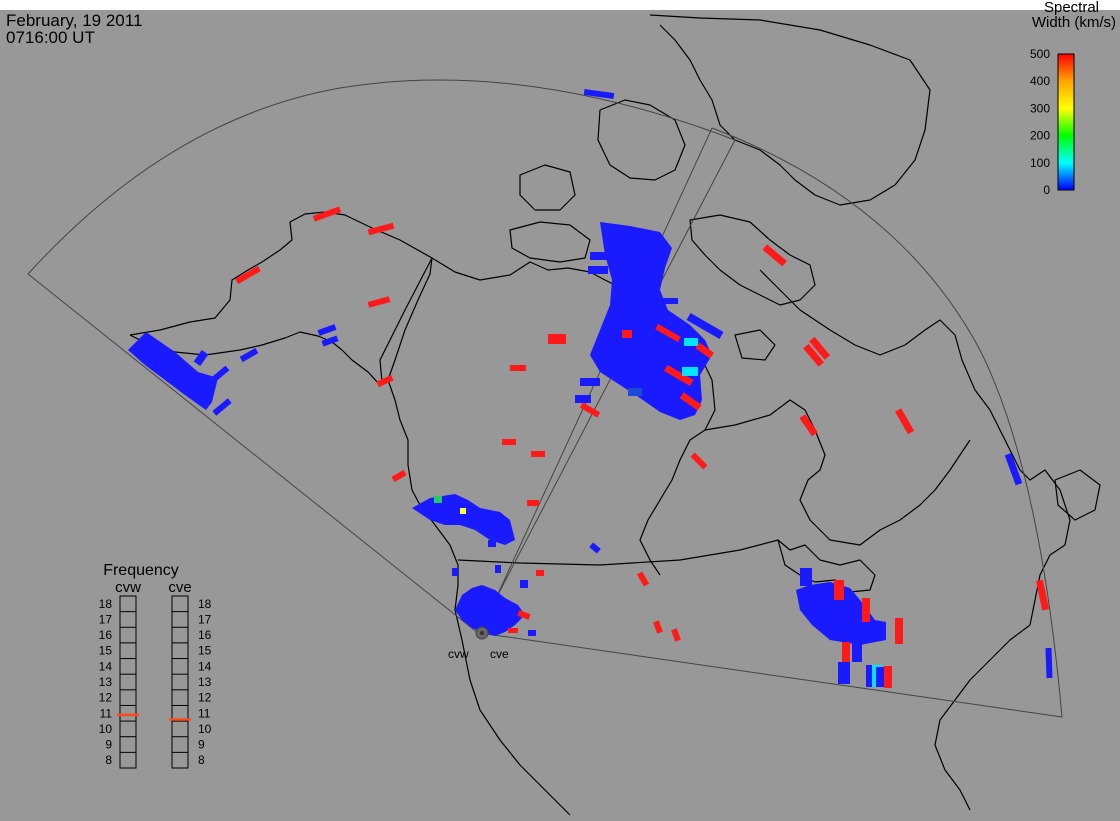 The height and width of the screenshot is (821, 1120). What do you see at coordinates (1040, 122) in the screenshot?
I see `colorbar-ticks: 500 400 300 200 100 0` at bounding box center [1040, 122].